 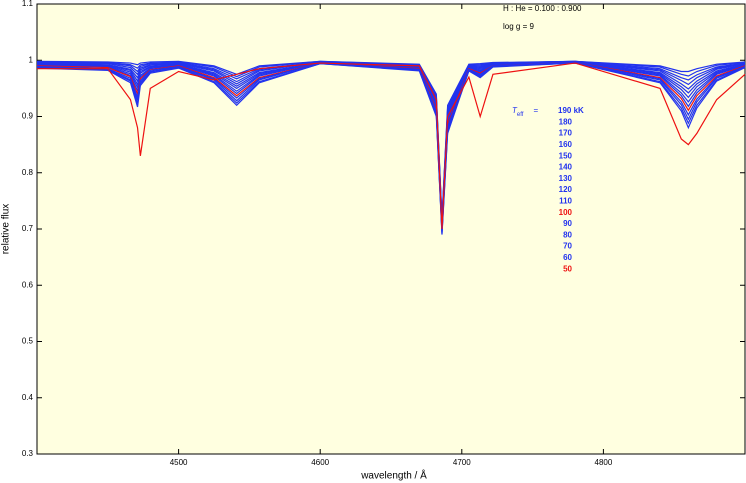 What do you see at coordinates (515, 110) in the screenshot?
I see `legend-symbol: T` at bounding box center [515, 110].